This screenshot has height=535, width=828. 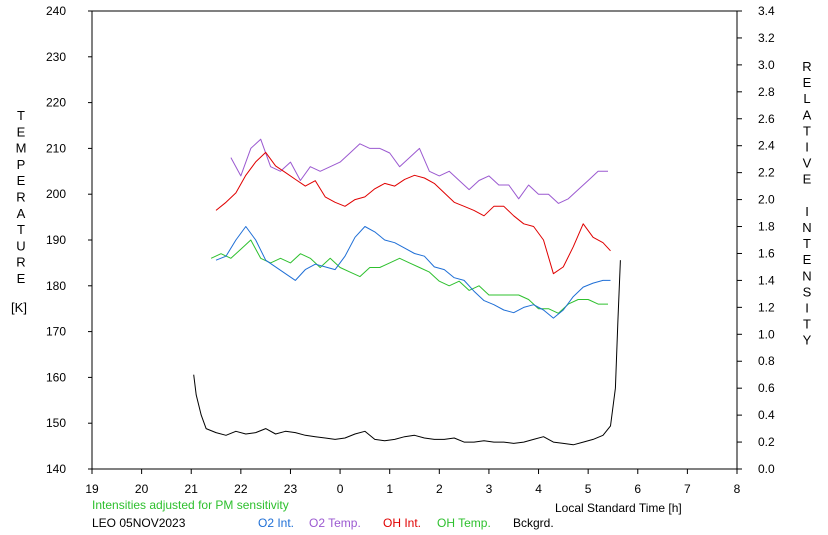 I want to click on left-tick-label: 220, so click(x=56, y=103).